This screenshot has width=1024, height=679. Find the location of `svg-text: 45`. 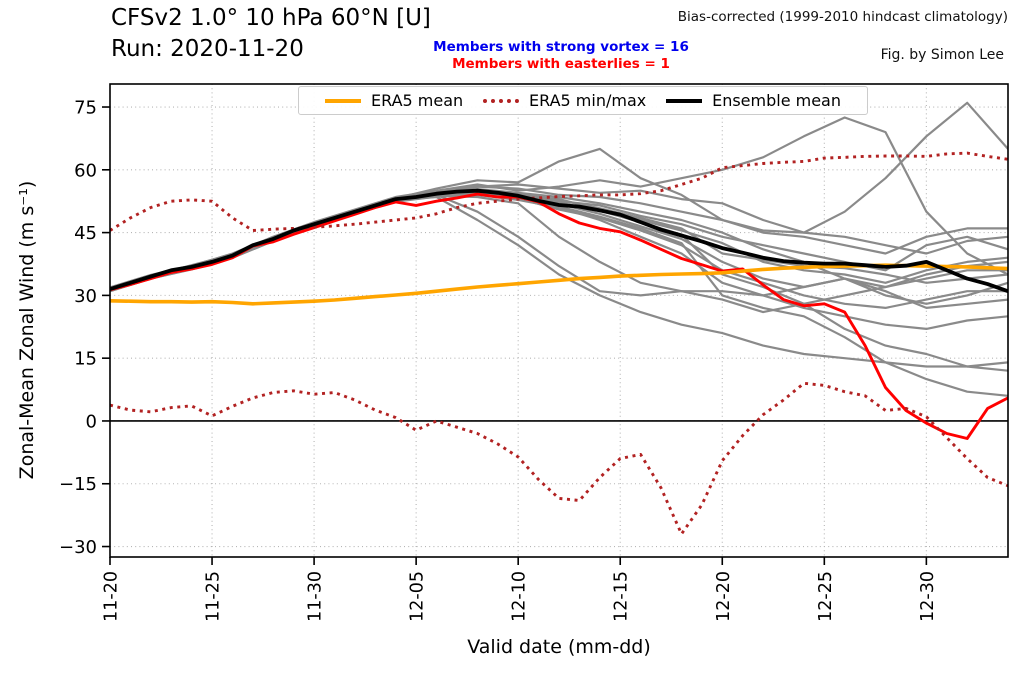

svg-text: 45 is located at coordinates (85, 233).